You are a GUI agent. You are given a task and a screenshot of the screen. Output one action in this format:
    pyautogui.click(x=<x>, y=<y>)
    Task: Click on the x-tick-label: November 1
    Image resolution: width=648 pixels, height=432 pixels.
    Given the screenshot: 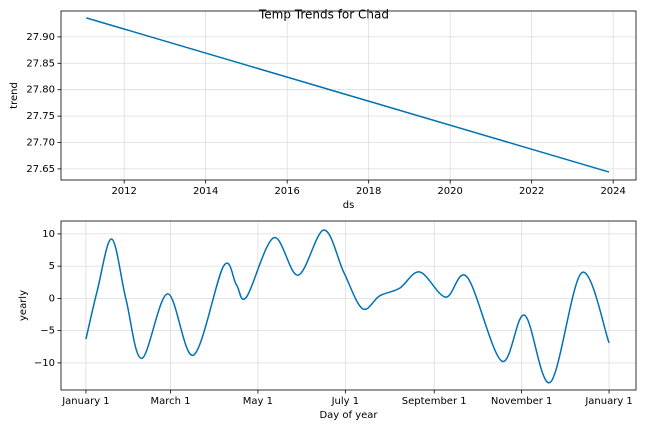 What is the action you would take?
    pyautogui.click(x=522, y=401)
    